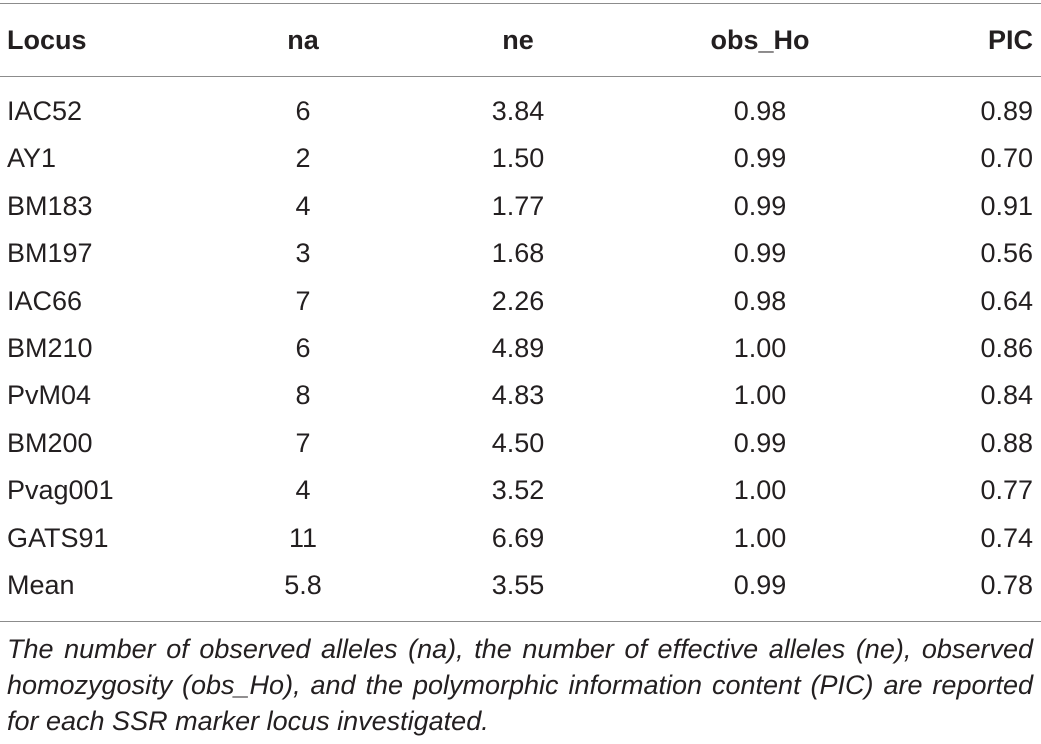 The height and width of the screenshot is (744, 1041). What do you see at coordinates (1006, 205) in the screenshot?
I see `cell-pic: 0.91` at bounding box center [1006, 205].